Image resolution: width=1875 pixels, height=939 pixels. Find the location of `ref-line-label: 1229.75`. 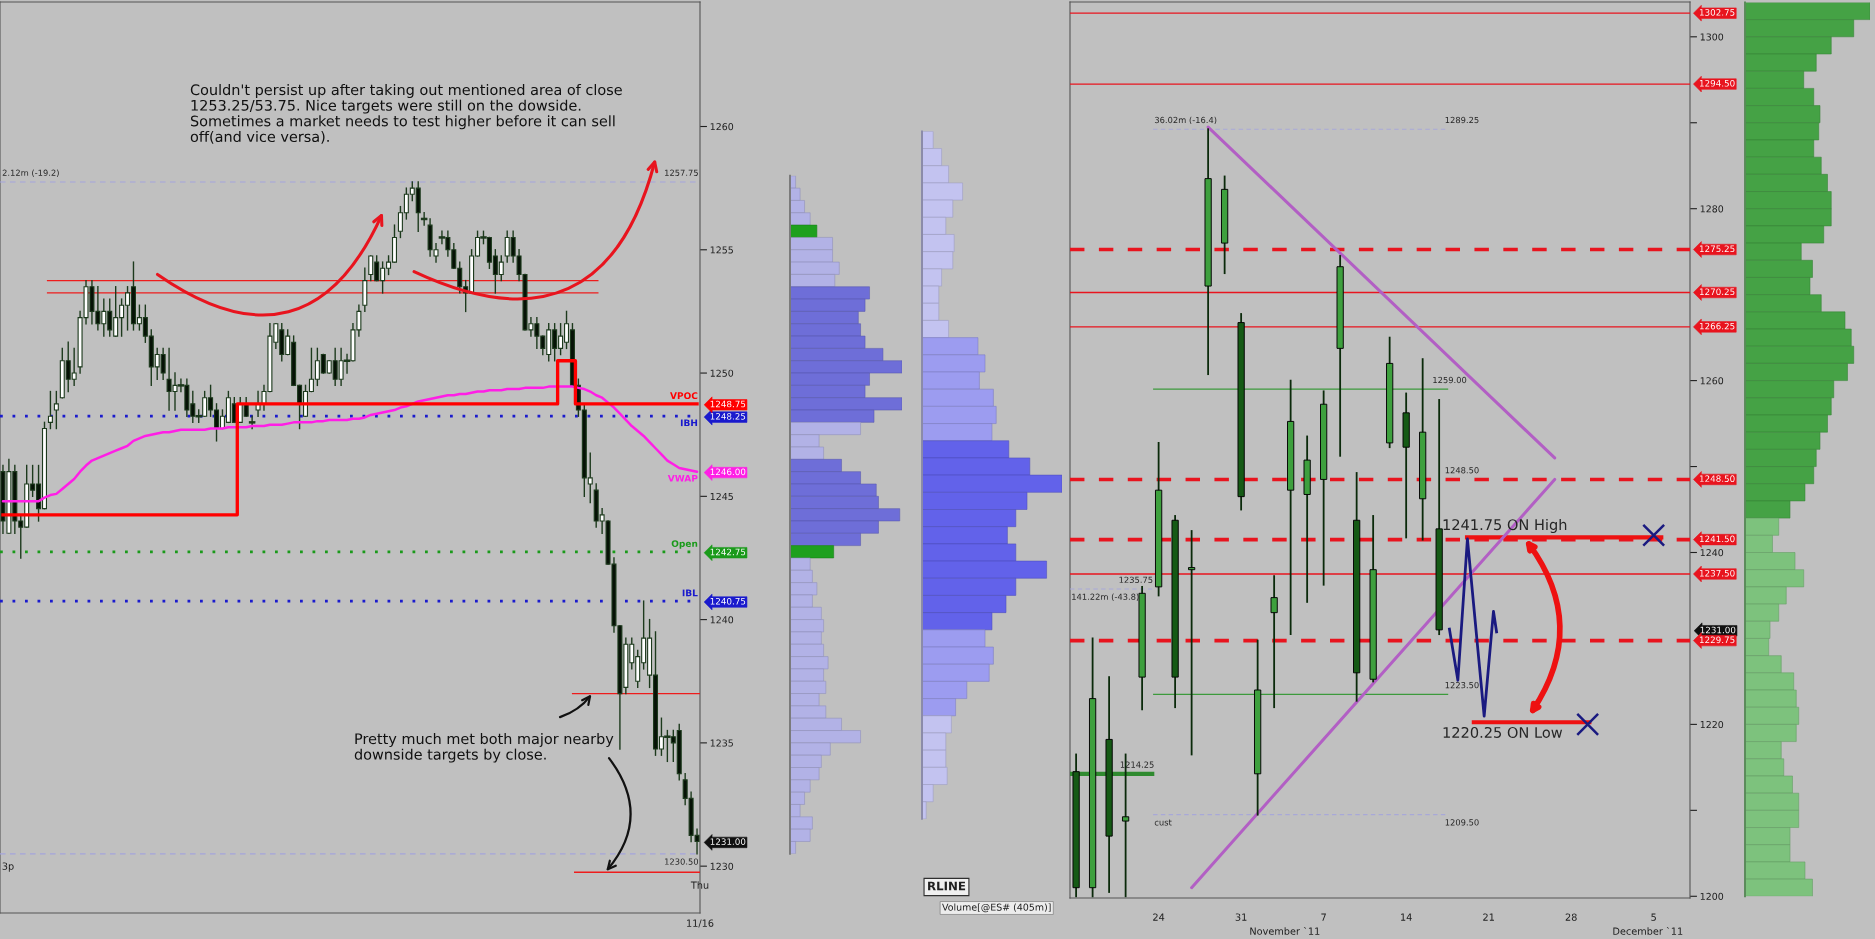

ref-line-label: 1229.75 is located at coordinates (1717, 640).